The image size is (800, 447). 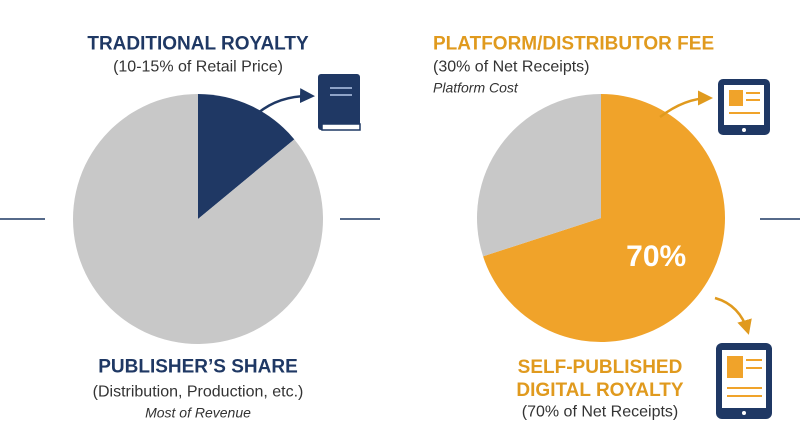 What do you see at coordinates (511, 67) in the screenshot?
I see `slice-description: (30% of Net Receipts)` at bounding box center [511, 67].